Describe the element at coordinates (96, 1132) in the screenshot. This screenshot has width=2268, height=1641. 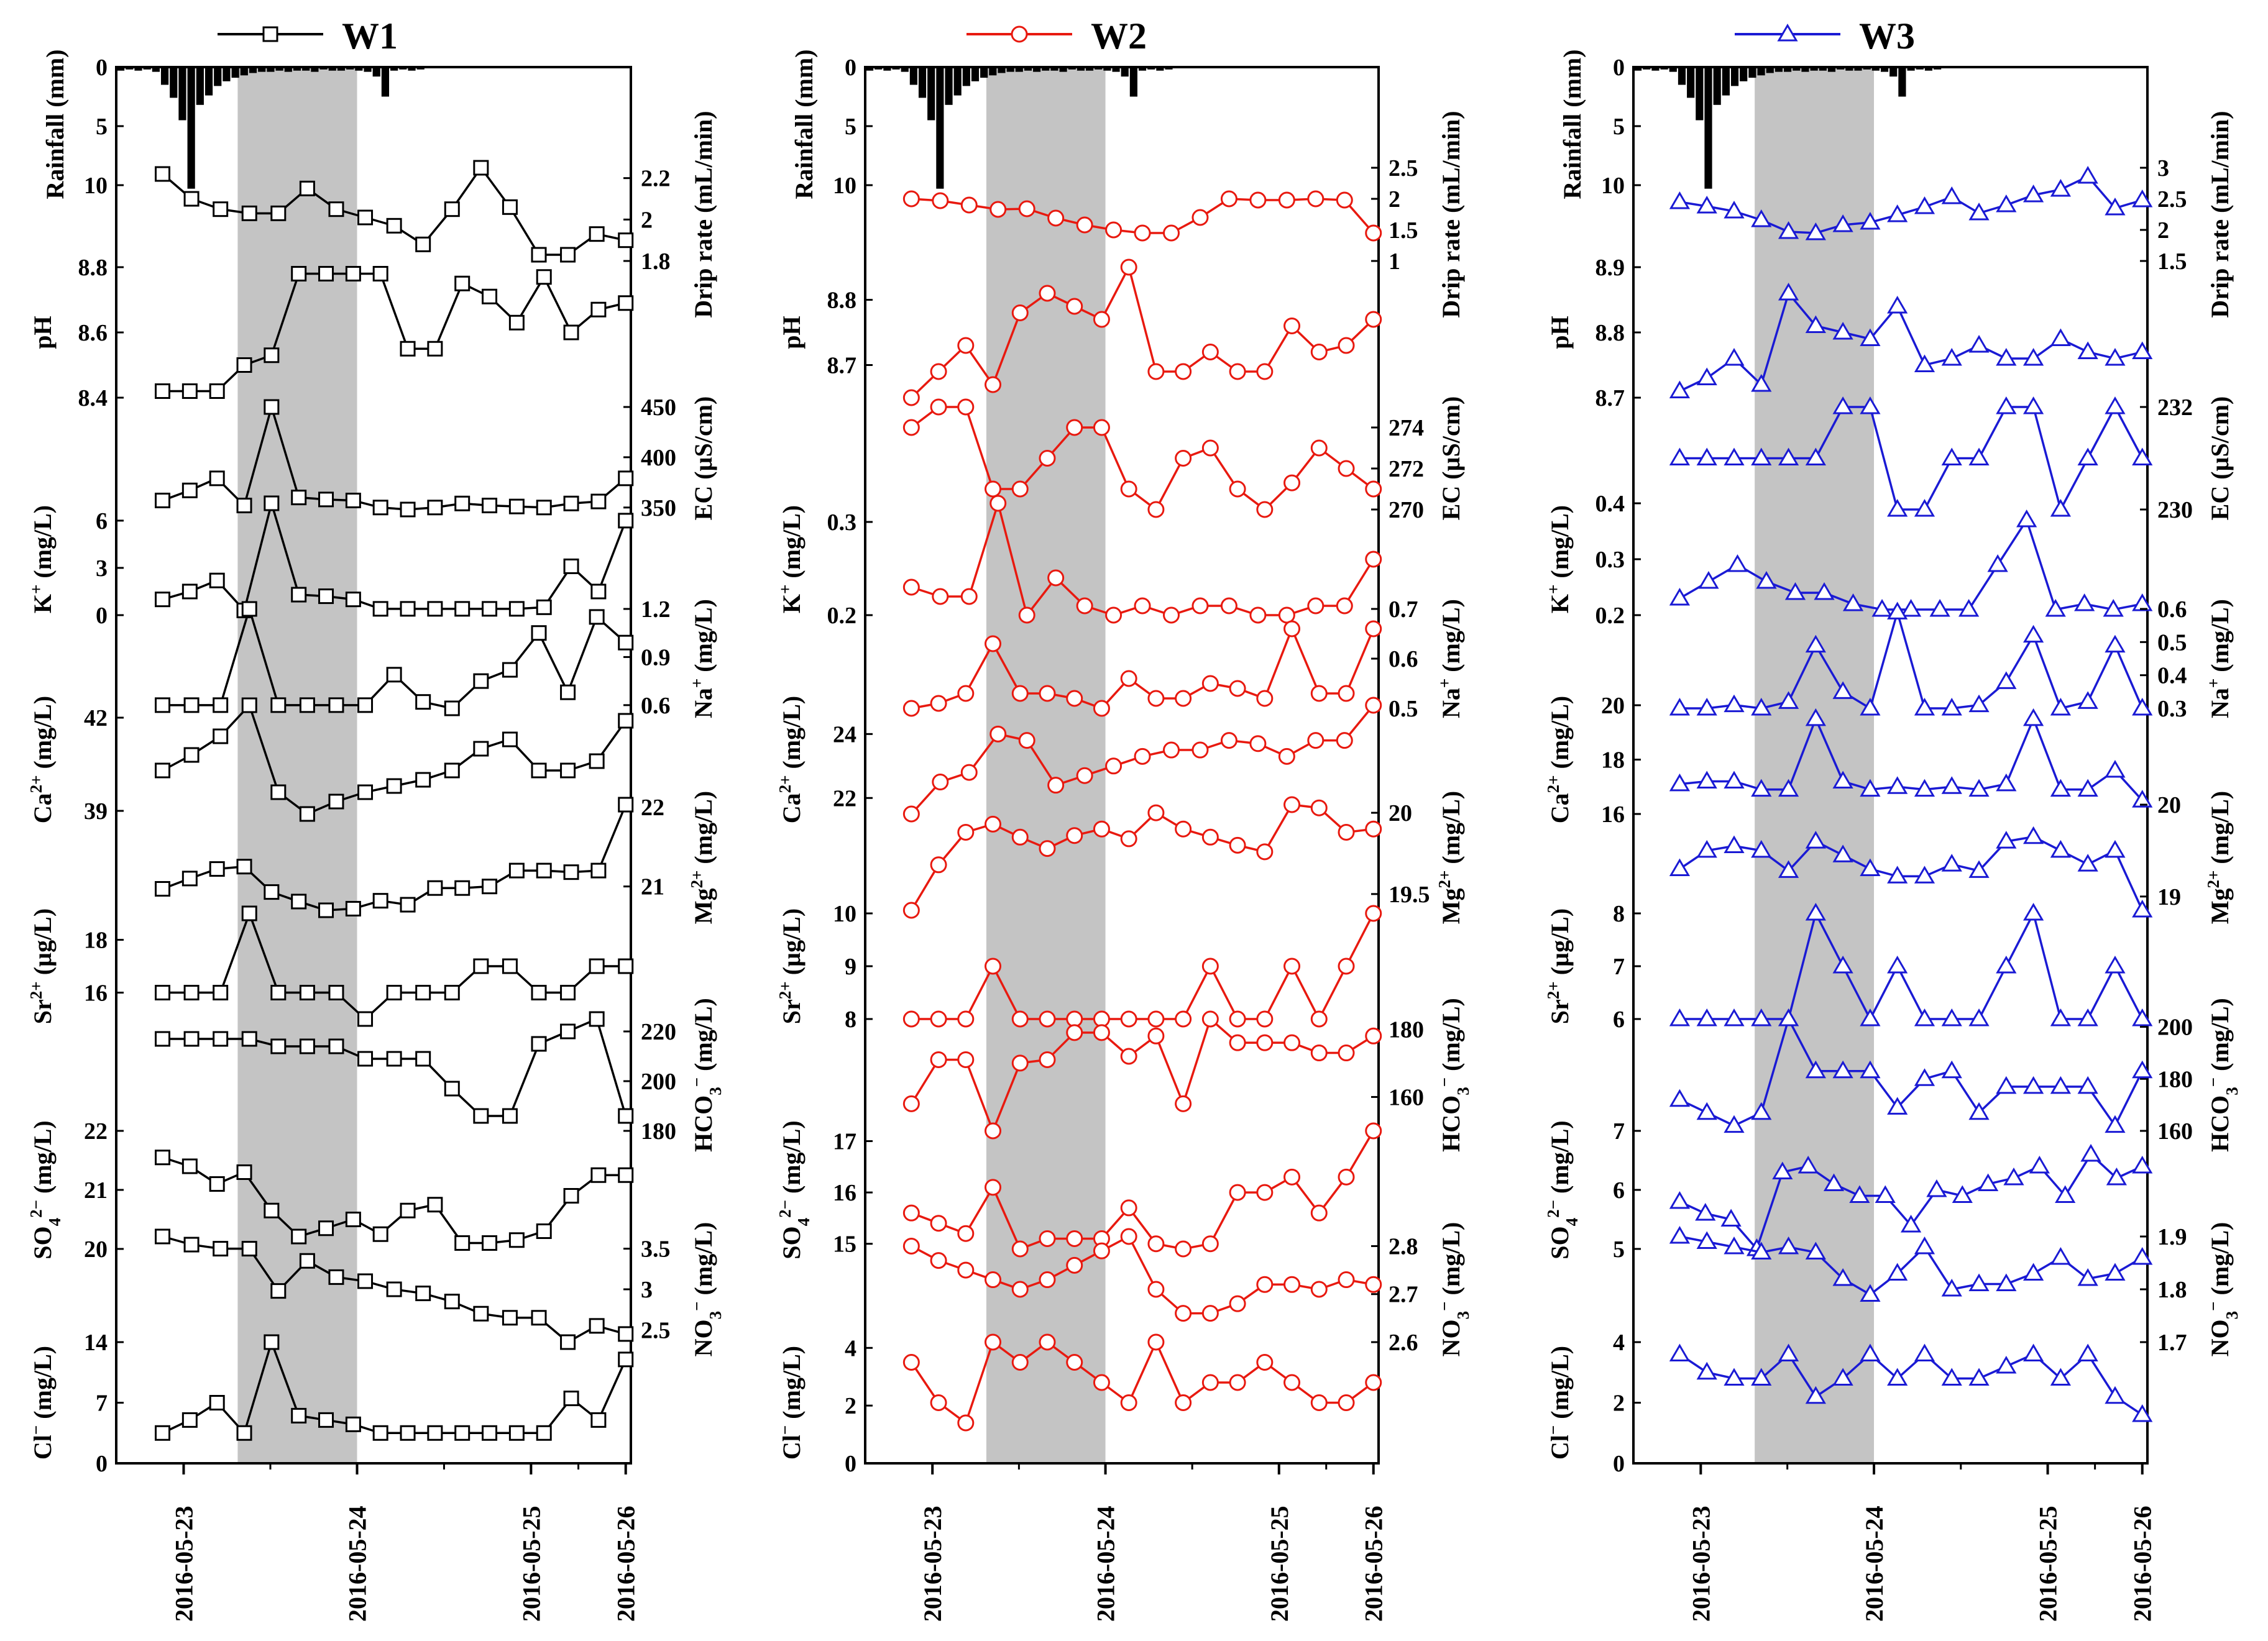
I see `y-tick-label: 22` at that location.